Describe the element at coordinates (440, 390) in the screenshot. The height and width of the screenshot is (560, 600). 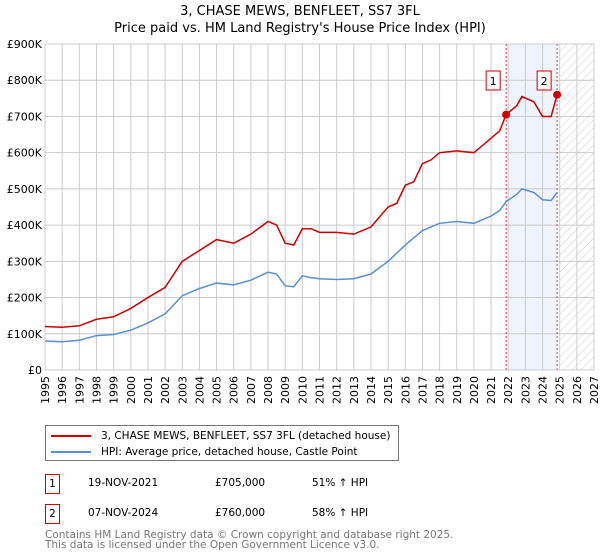
I see `x-tick-label: 2018` at that location.